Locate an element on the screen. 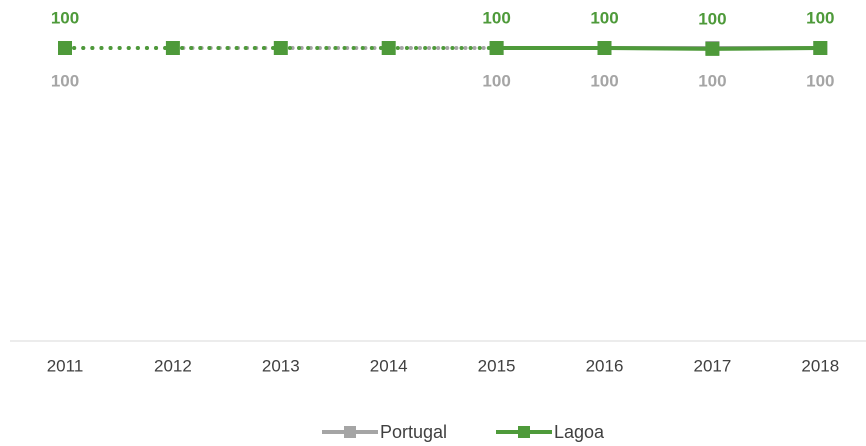  legend-label: Portugal is located at coordinates (413, 432).